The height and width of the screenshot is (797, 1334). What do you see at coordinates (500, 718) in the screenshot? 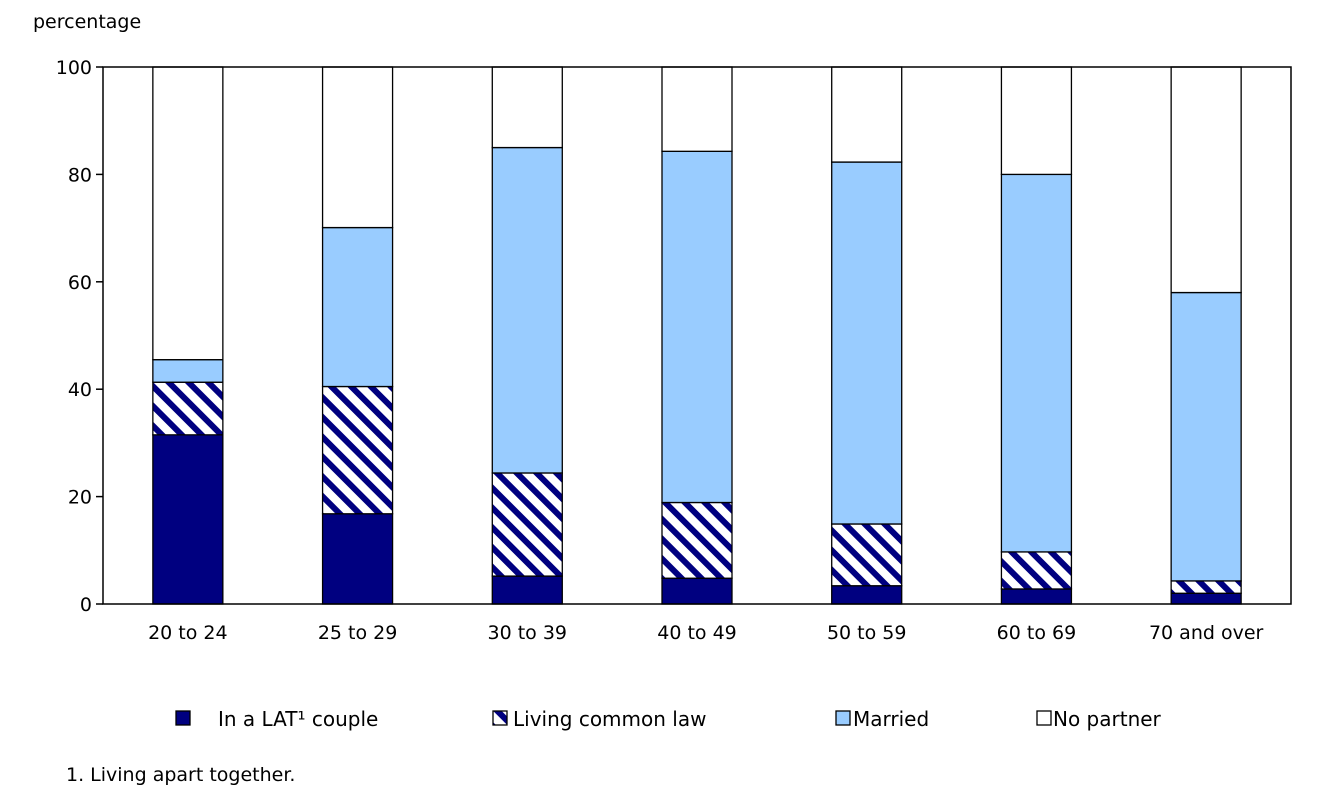
I see `legend-swatch-common_law` at bounding box center [500, 718].